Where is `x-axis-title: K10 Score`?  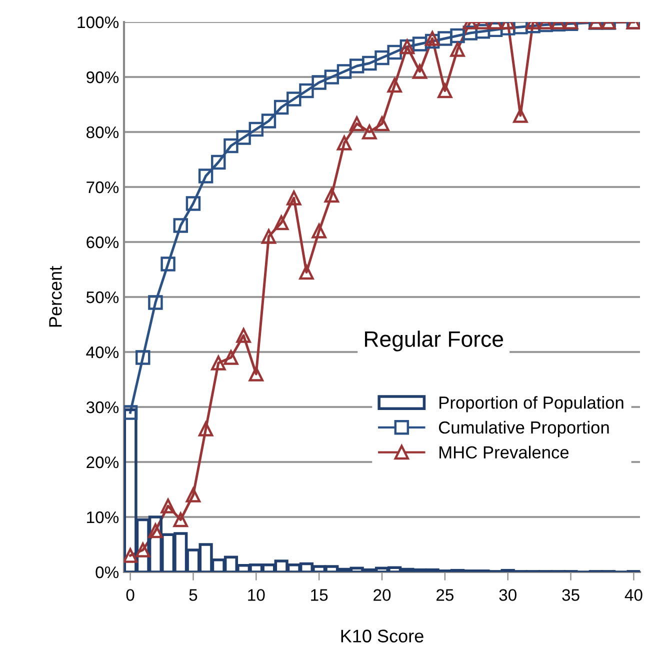 x-axis-title: K10 Score is located at coordinates (382, 636).